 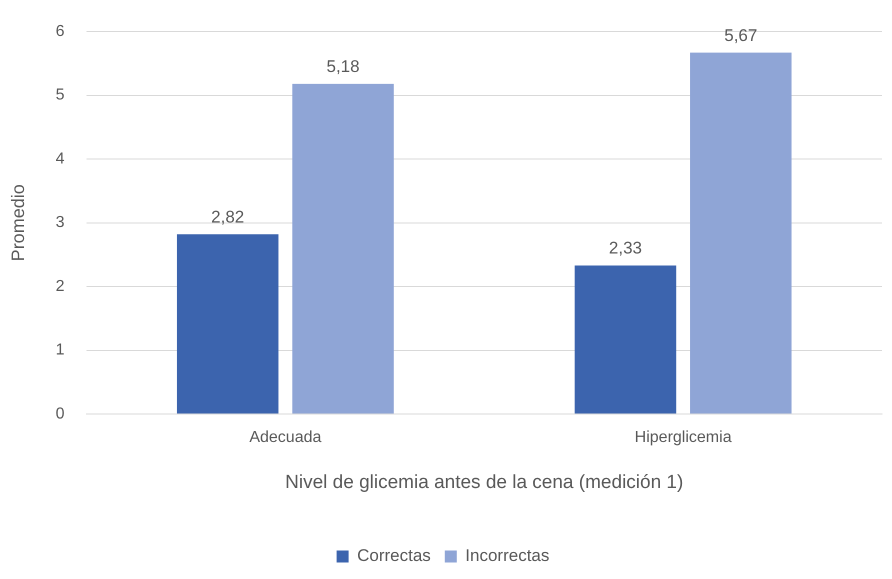 What do you see at coordinates (60, 413) in the screenshot?
I see `y-tick-label: 0` at bounding box center [60, 413].